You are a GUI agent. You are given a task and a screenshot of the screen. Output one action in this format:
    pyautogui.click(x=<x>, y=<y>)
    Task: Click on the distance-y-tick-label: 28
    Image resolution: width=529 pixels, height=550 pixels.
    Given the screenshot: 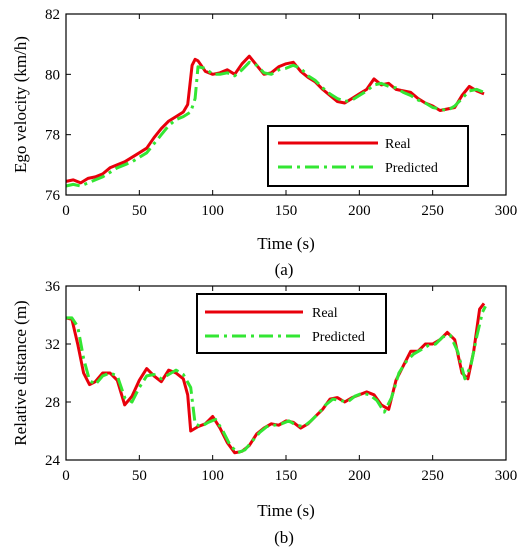 What is the action you would take?
    pyautogui.click(x=52, y=403)
    